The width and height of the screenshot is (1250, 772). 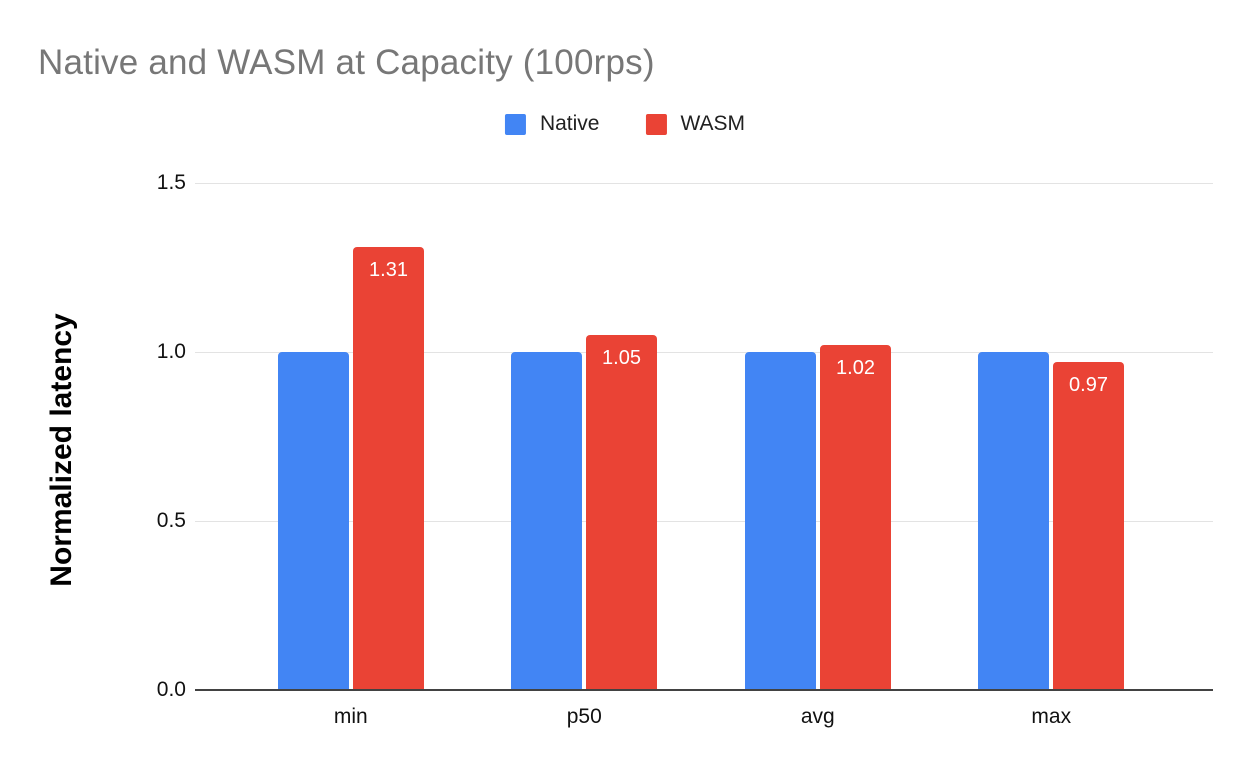 What do you see at coordinates (171, 520) in the screenshot?
I see `y-tick-label: 0.5` at bounding box center [171, 520].